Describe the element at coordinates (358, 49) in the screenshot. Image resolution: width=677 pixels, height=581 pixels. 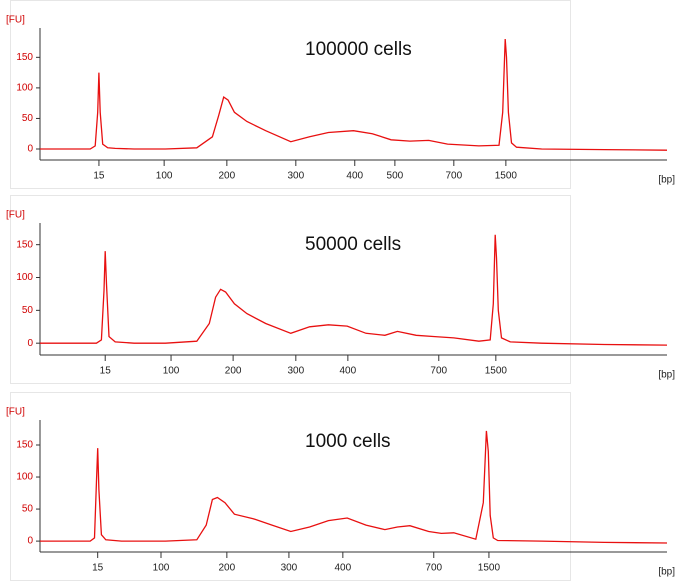
I see `panel-title: 100000 cells` at that location.